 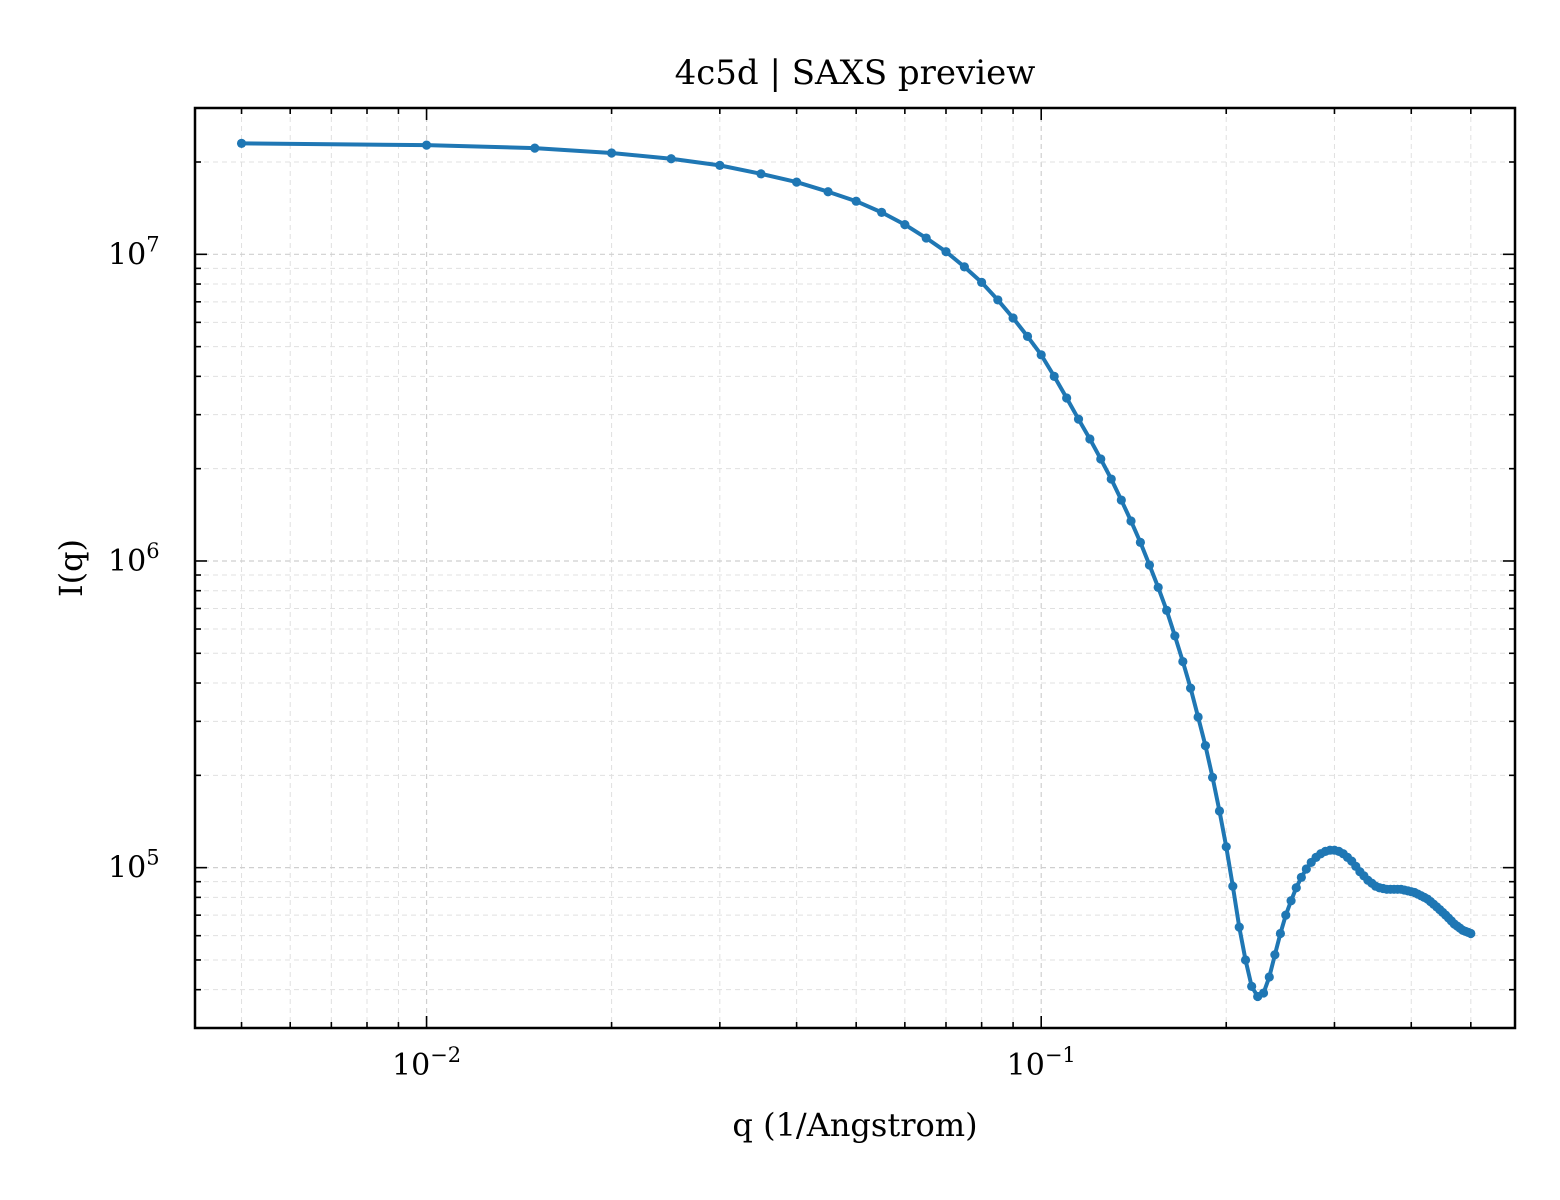 What do you see at coordinates (71, 568) in the screenshot?
I see `y-axis-label: I(q)` at bounding box center [71, 568].